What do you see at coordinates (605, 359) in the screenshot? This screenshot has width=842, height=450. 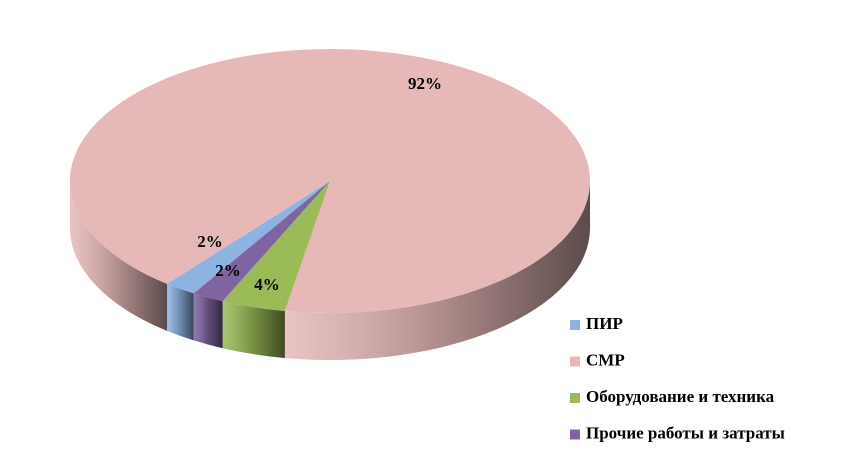 I see `legend-label: СМР` at bounding box center [605, 359].